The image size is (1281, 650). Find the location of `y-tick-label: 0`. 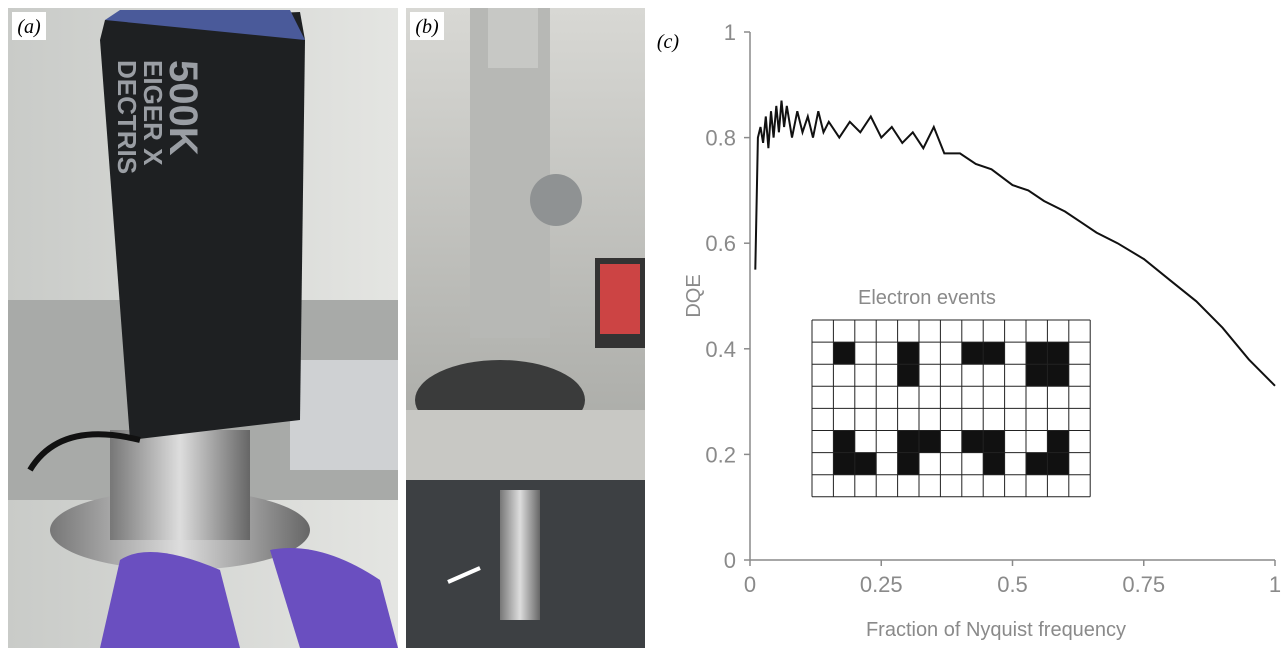

y-tick-label: 0 is located at coordinates (730, 560).